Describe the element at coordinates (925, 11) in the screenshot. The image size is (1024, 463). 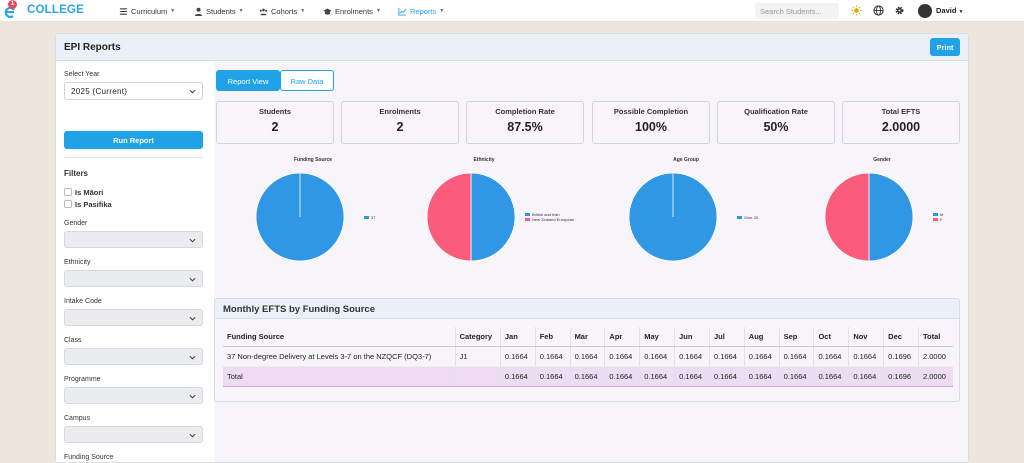
I see `avatar` at that location.